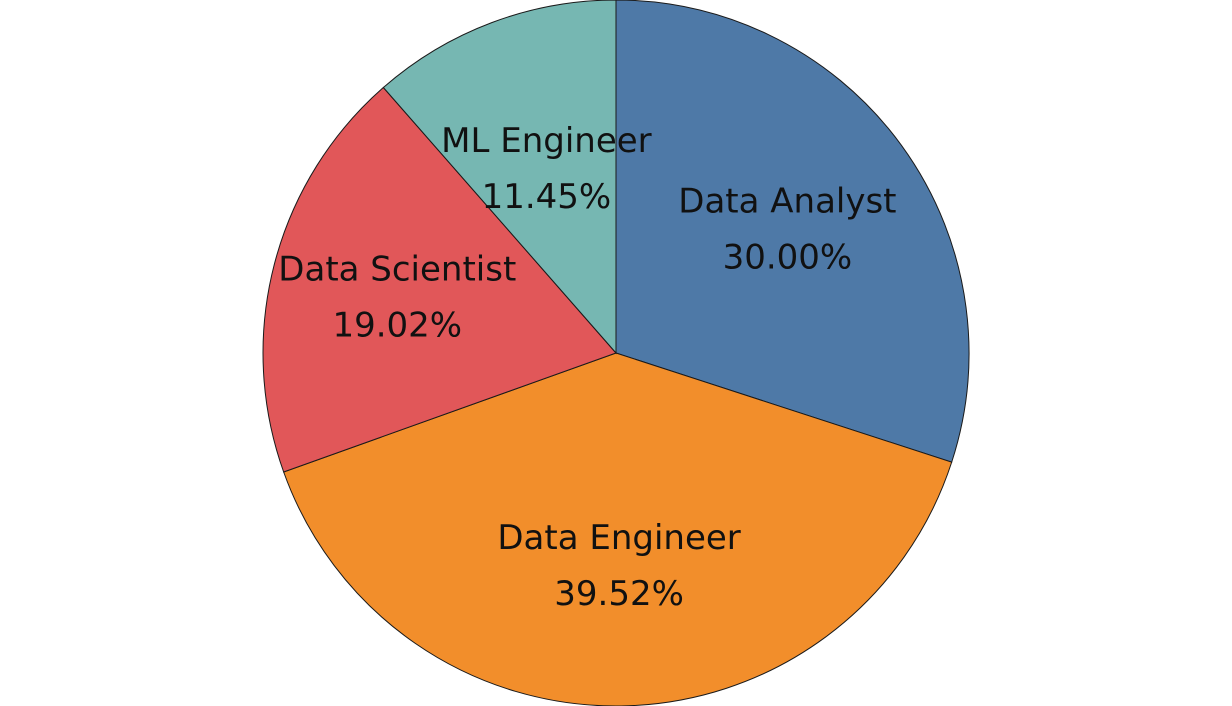  I want to click on slice-value-label-ml-engineer: 11.45%, so click(547, 197).